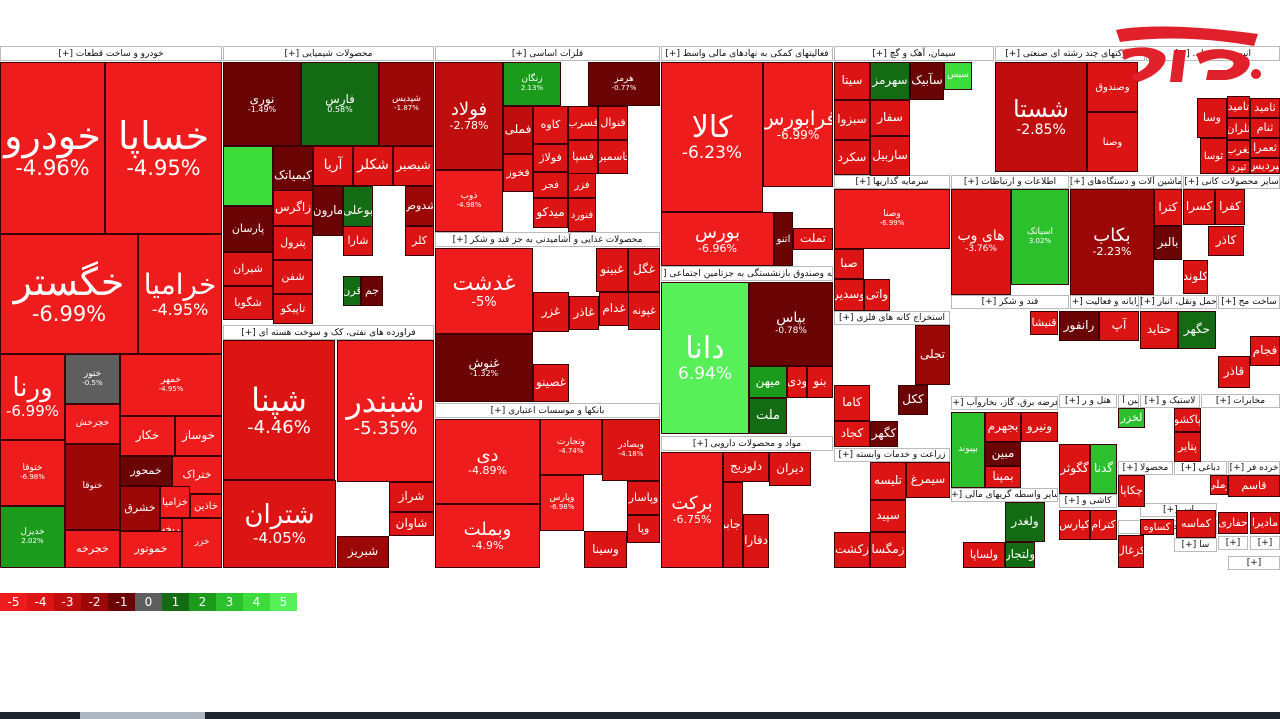 This screenshot has width=1280, height=719. Describe the element at coordinates (1212, 118) in the screenshot. I see `stock-tile: وسا` at that location.